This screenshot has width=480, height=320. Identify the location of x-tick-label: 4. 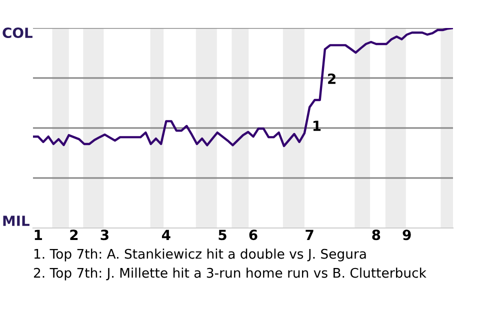
(166, 235).